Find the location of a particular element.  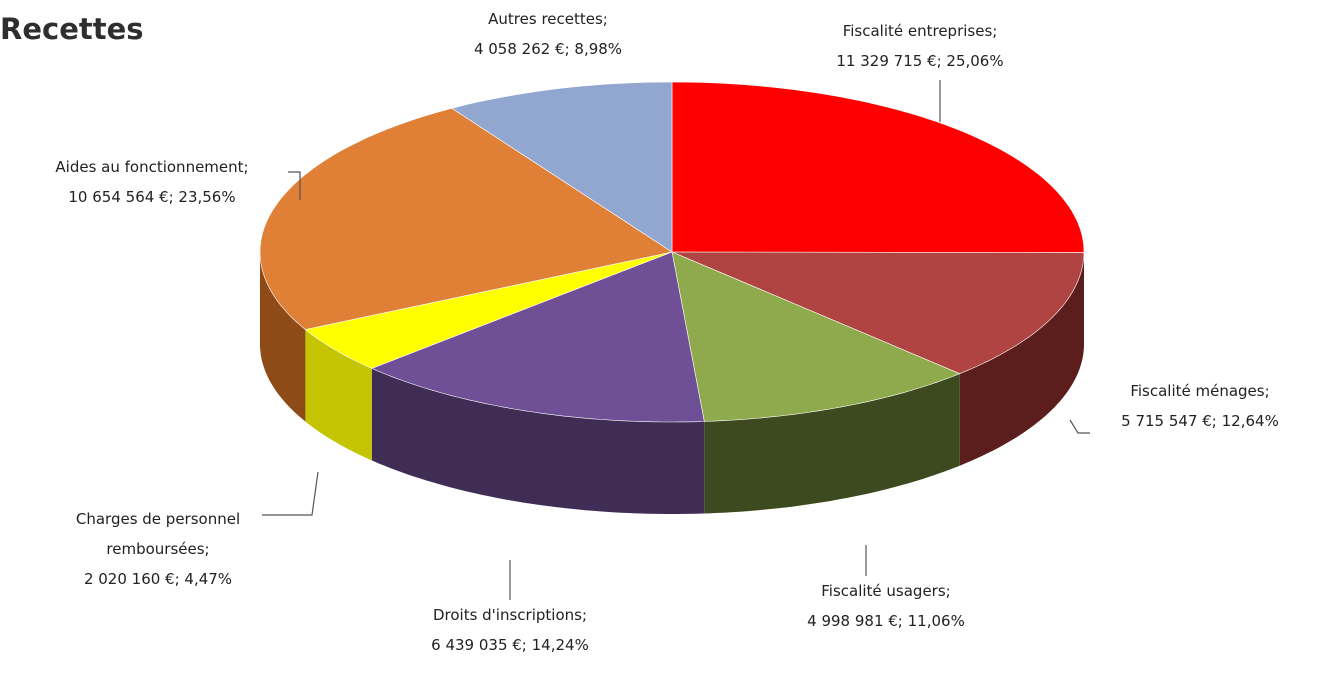

pie-slice-fiscalite-entreprises is located at coordinates (878, 167).